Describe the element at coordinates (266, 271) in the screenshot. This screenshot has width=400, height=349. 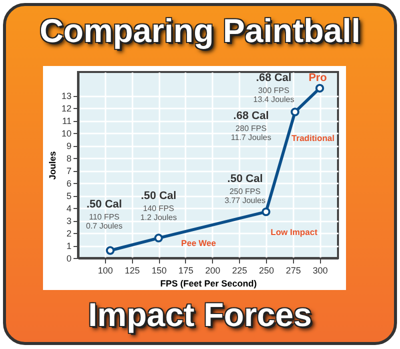
I see `x-tick-label: 250` at that location.